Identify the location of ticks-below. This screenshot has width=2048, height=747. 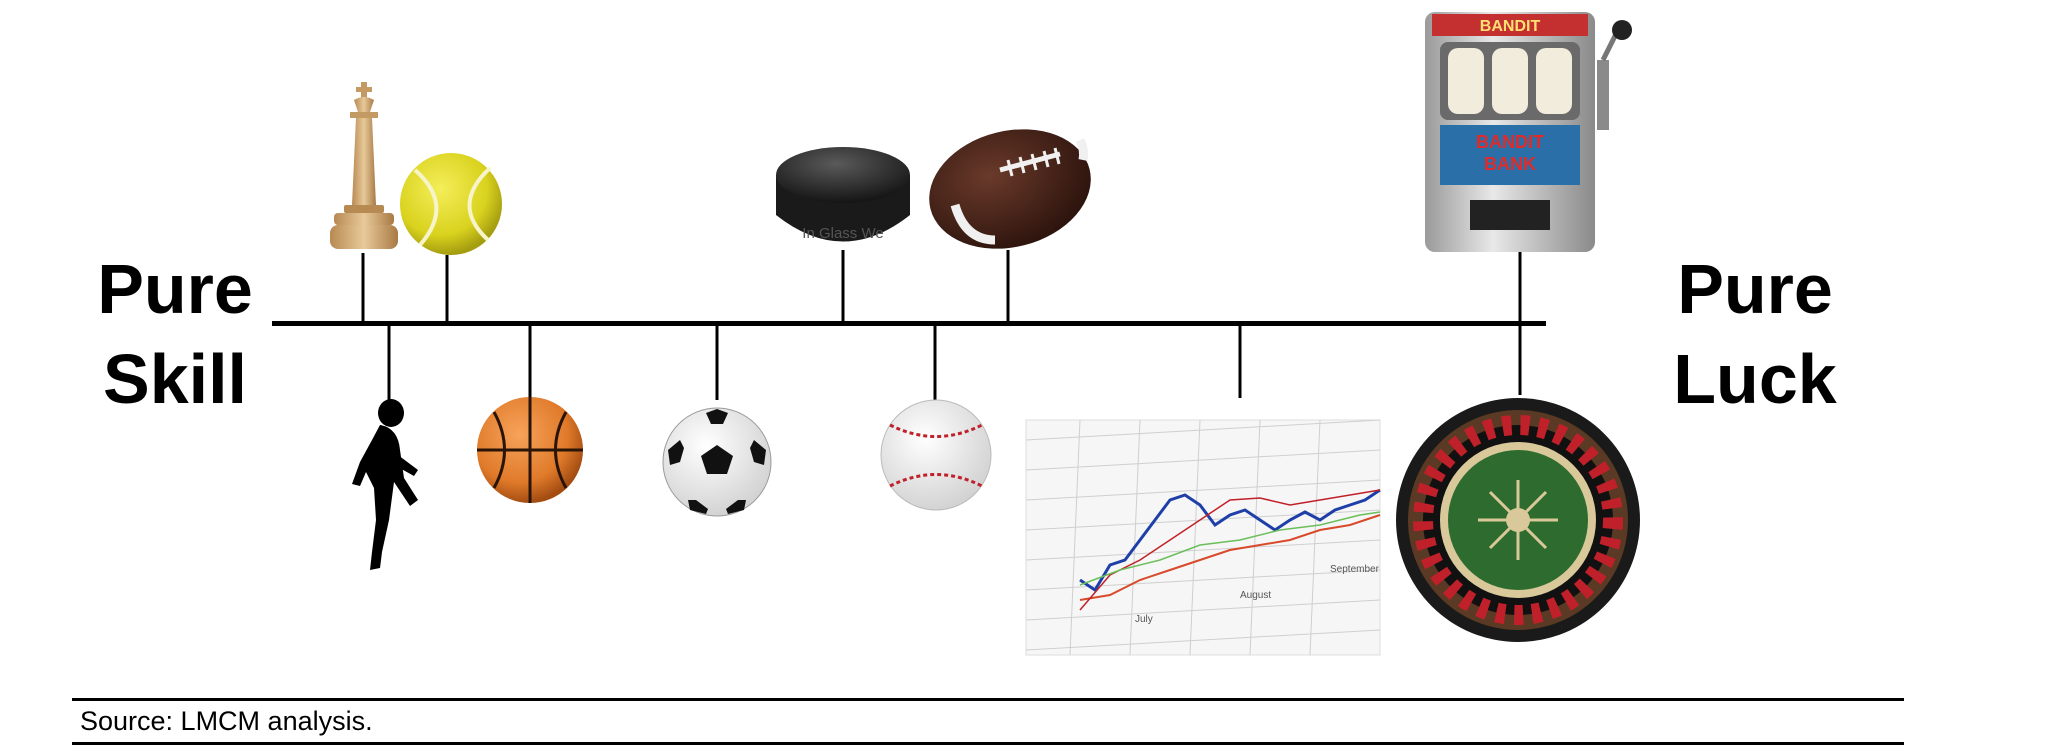
(954, 362).